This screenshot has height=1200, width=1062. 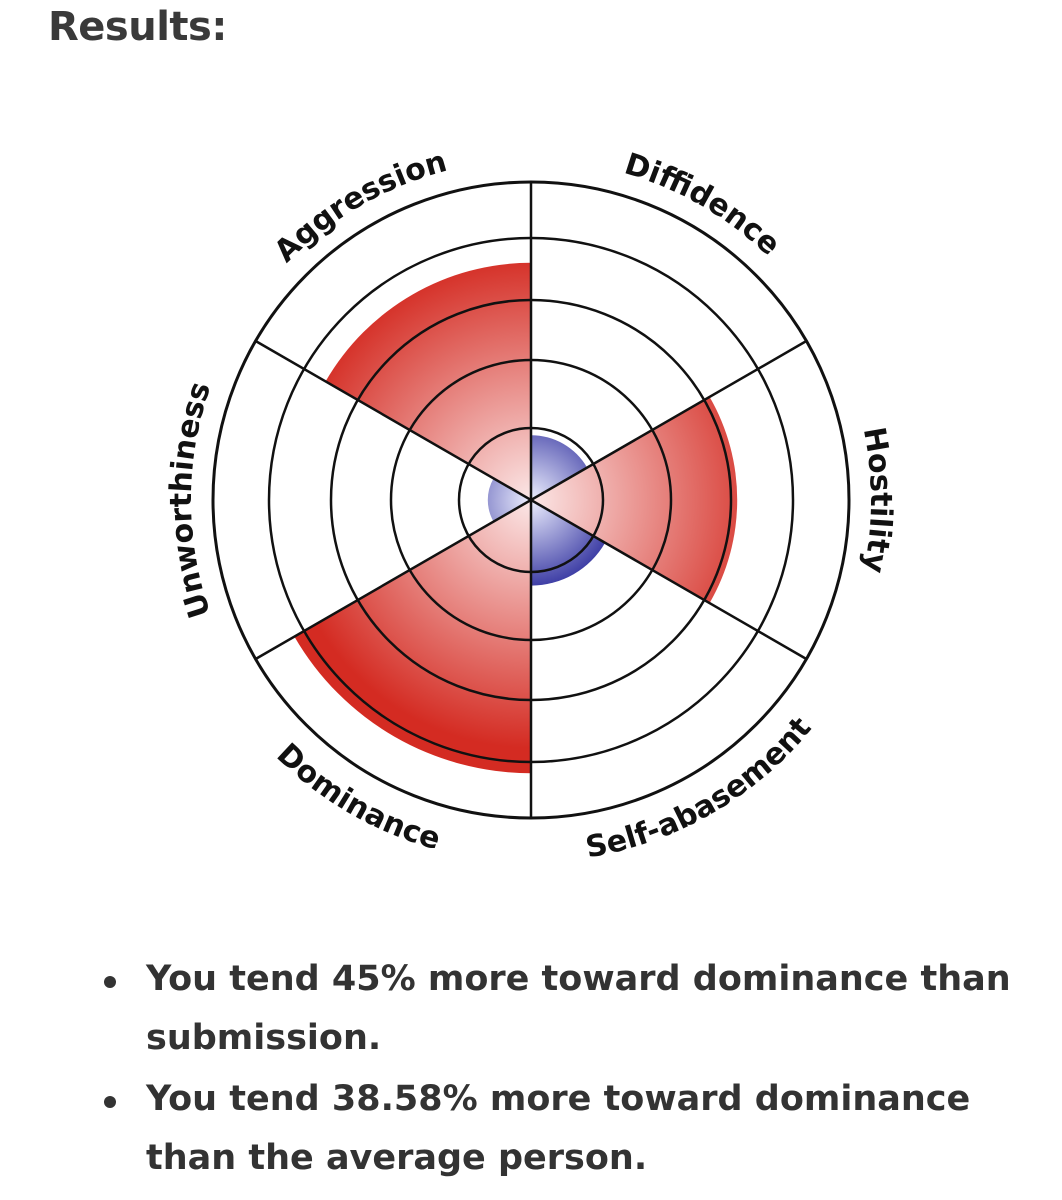 I want to click on segment-label-unworthiness: Unworthiness, so click(x=191, y=500).